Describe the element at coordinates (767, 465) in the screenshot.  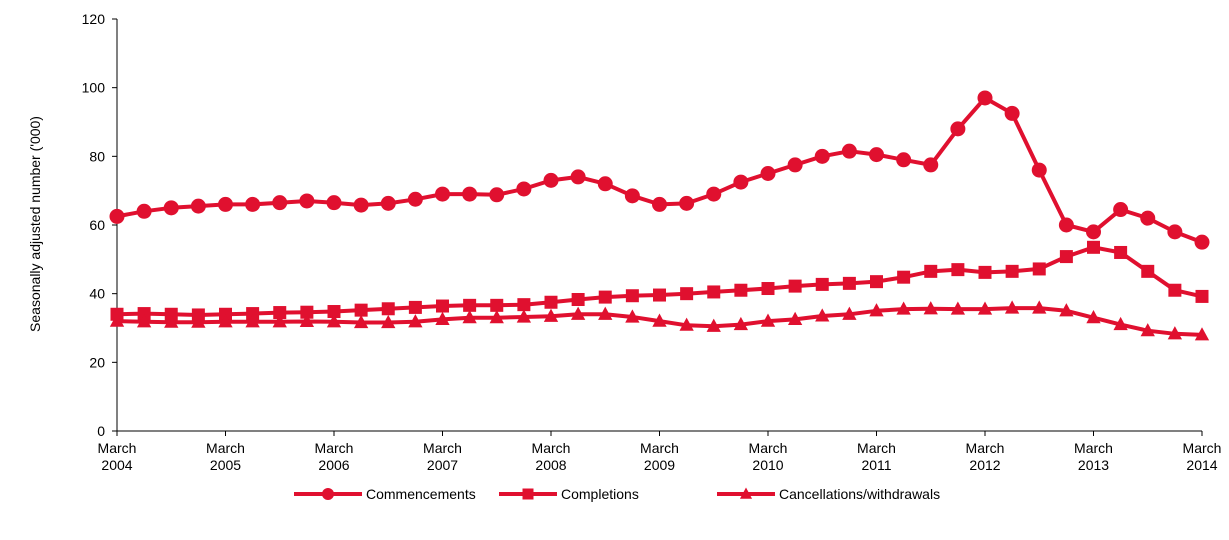
I see `x-tick-label-line2: 2010` at that location.